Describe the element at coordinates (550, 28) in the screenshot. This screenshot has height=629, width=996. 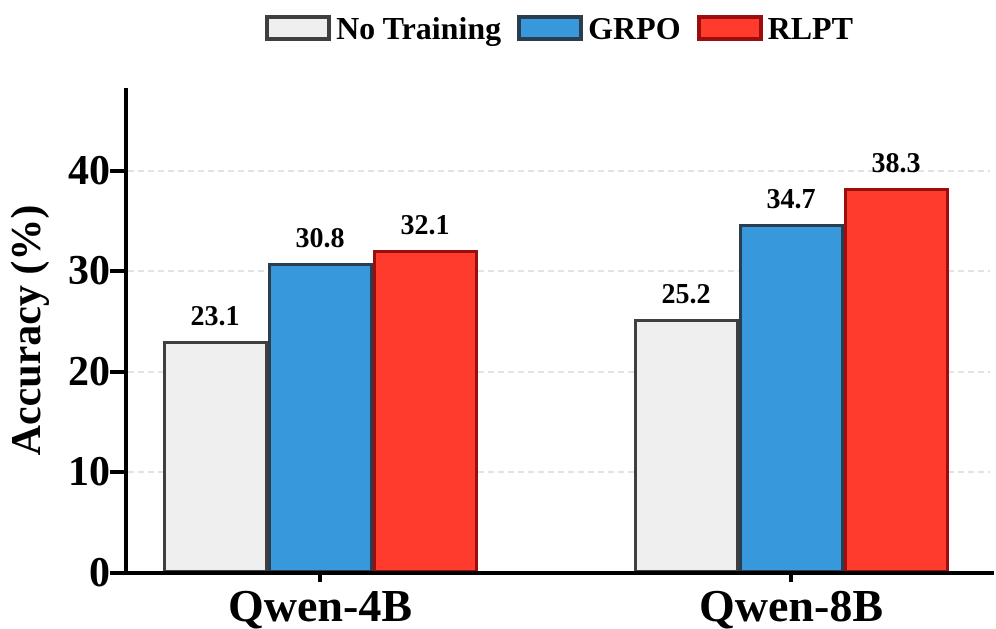
I see `legend-swatch-grpo-icon` at that location.